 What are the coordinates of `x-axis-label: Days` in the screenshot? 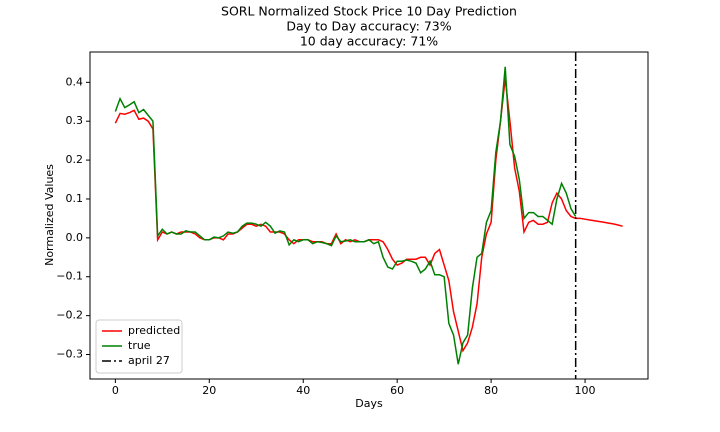 It's located at (369, 403).